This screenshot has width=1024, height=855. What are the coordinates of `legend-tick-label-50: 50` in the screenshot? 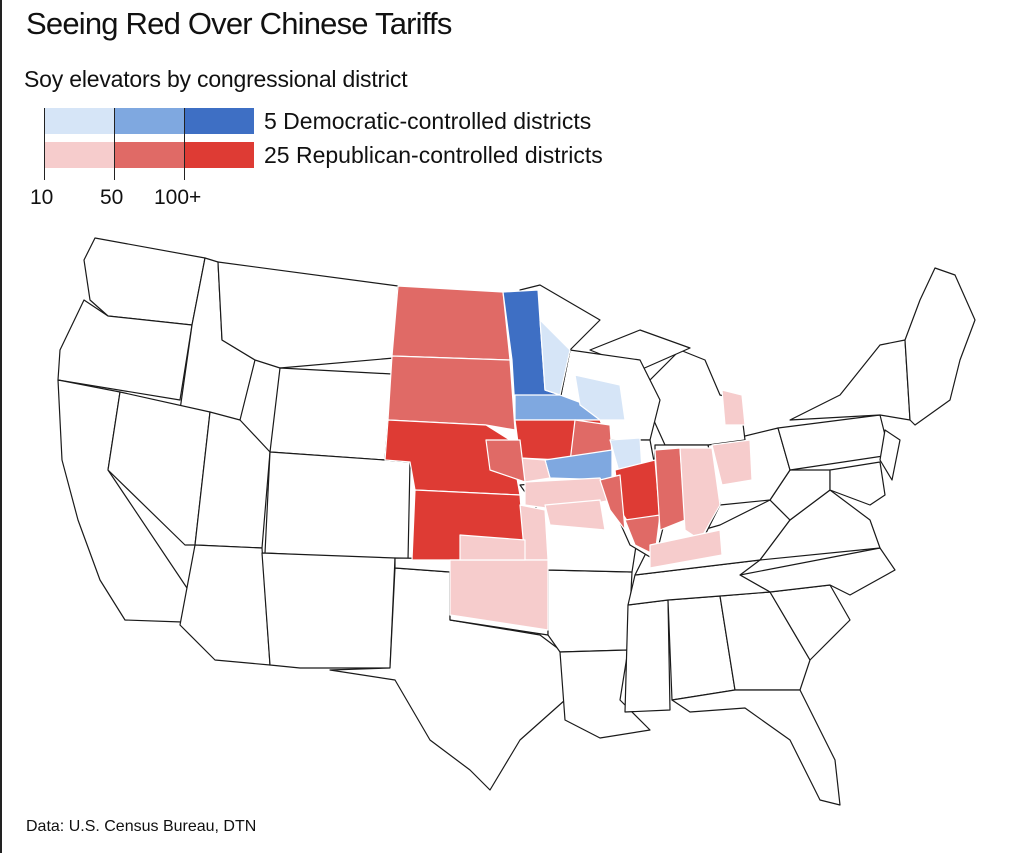 It's located at (112, 197).